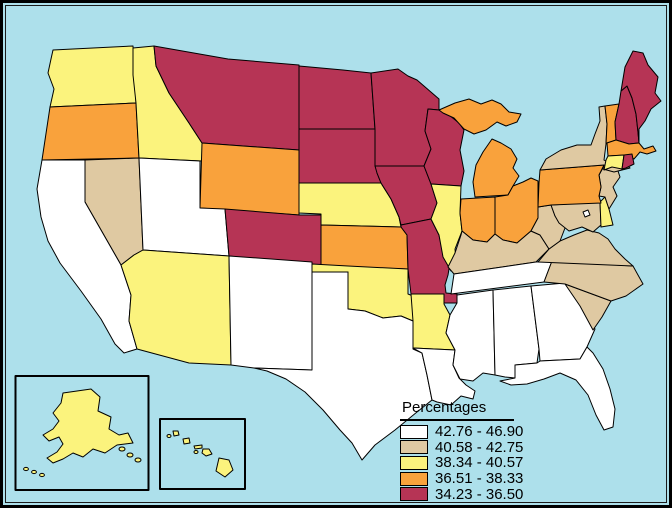  I want to click on state-wa, so click(92, 76).